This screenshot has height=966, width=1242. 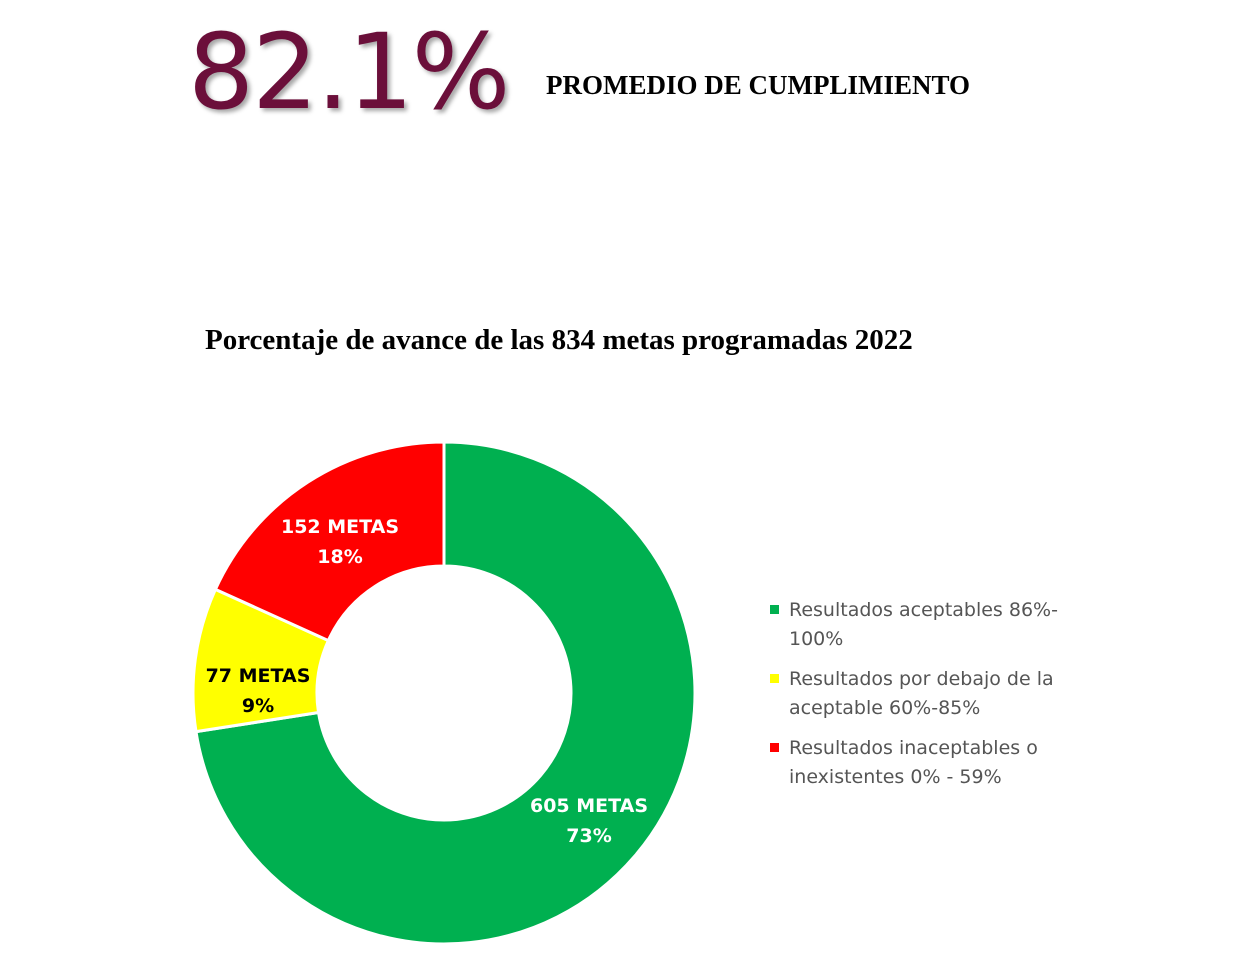 I want to click on legend-label-cont: inexistentes 0% - 59%, so click(x=895, y=777).